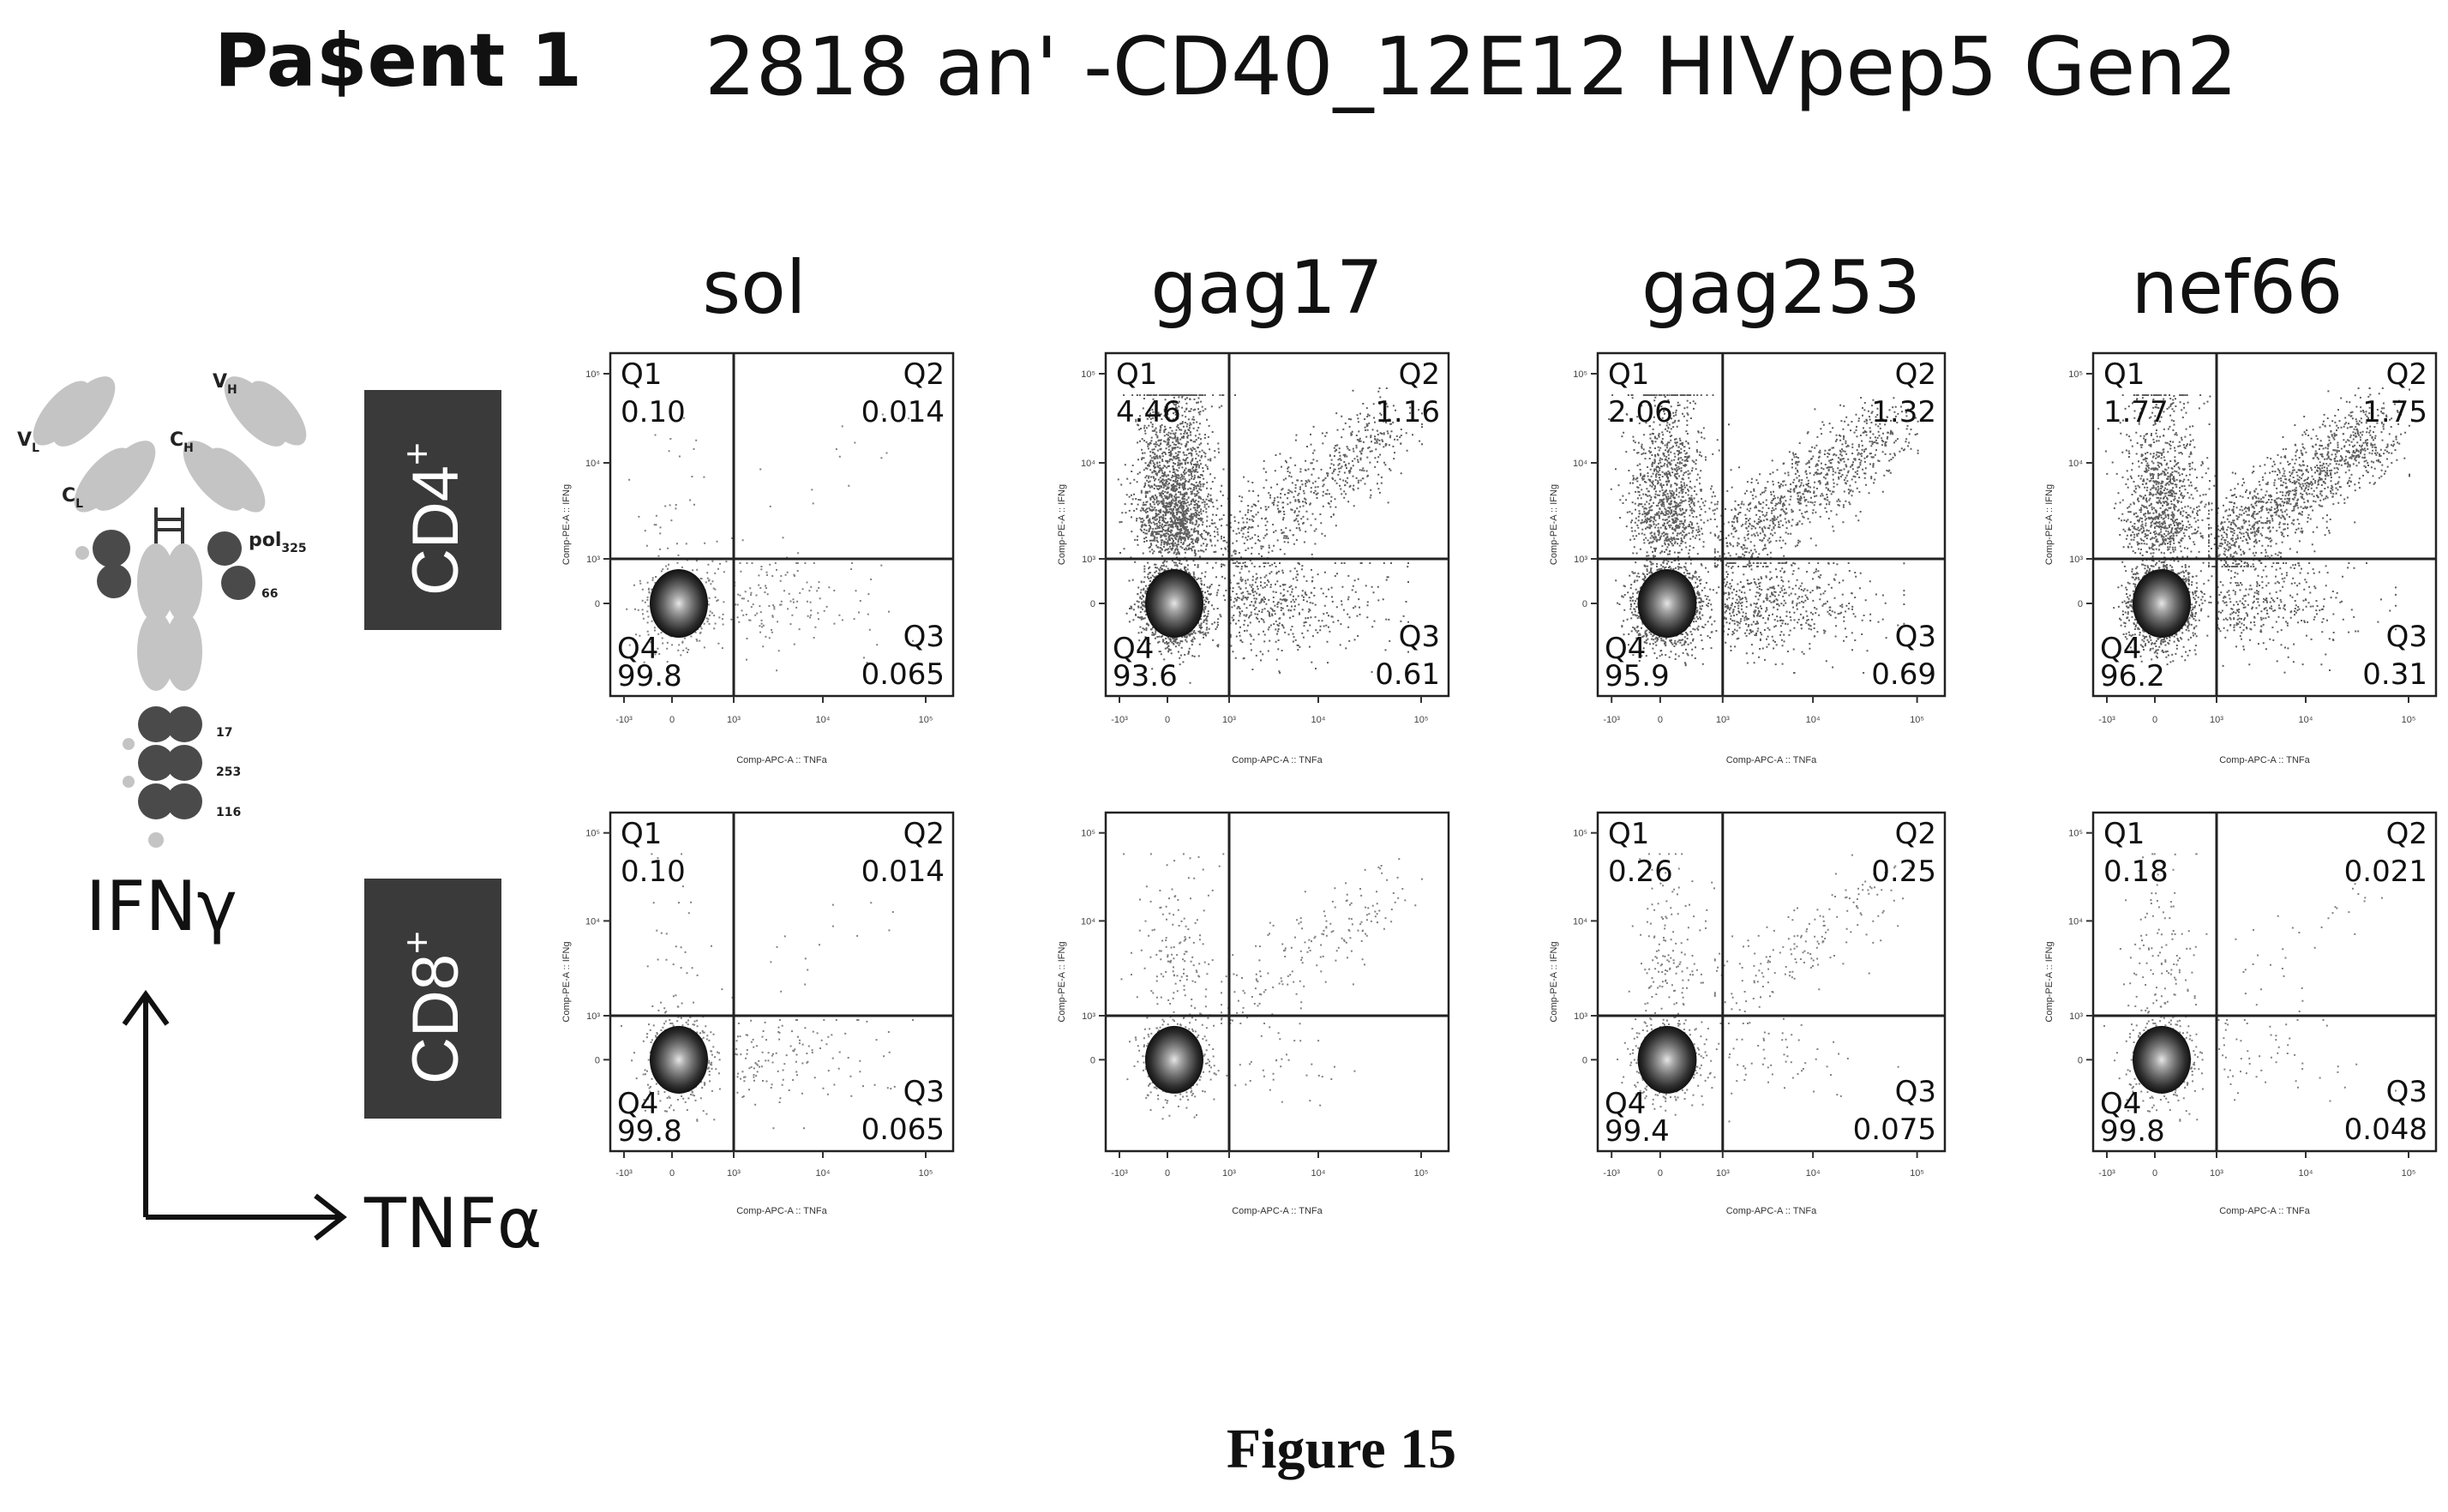 This screenshot has height=1512, width=2448. Describe the element at coordinates (314, 1065) in the screenshot. I see `axis-legend: IFNγ TNFα` at that location.